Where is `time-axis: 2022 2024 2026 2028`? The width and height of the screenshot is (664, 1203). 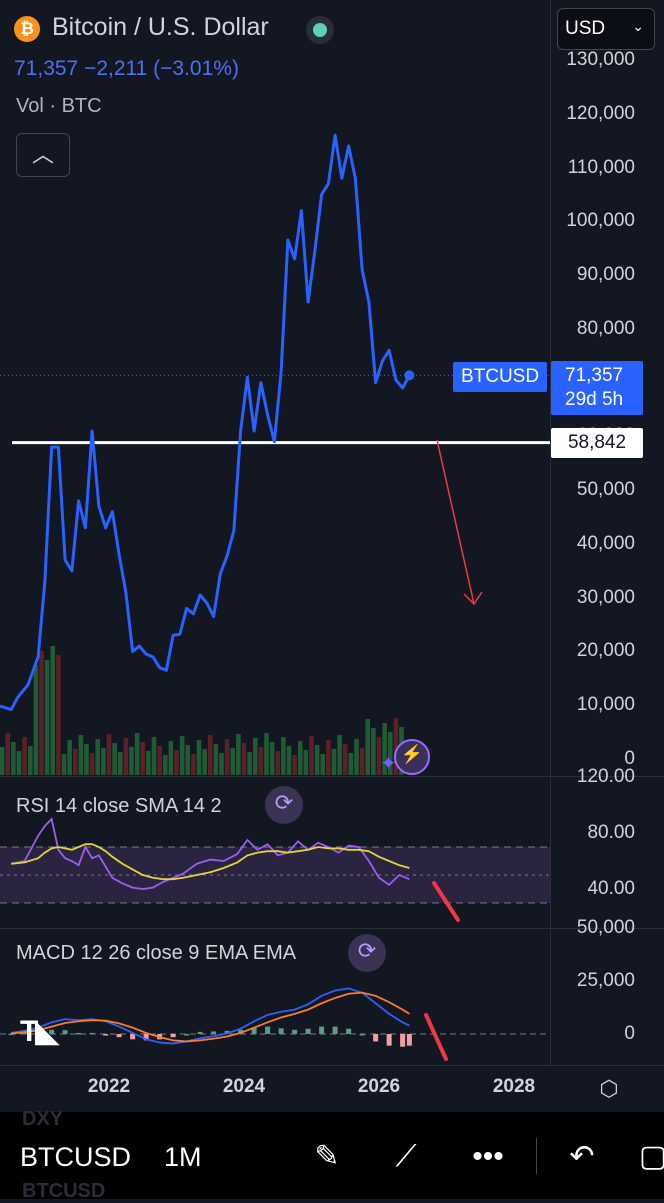
time-axis: 2022 2024 2026 2028 is located at coordinates (275, 1089).